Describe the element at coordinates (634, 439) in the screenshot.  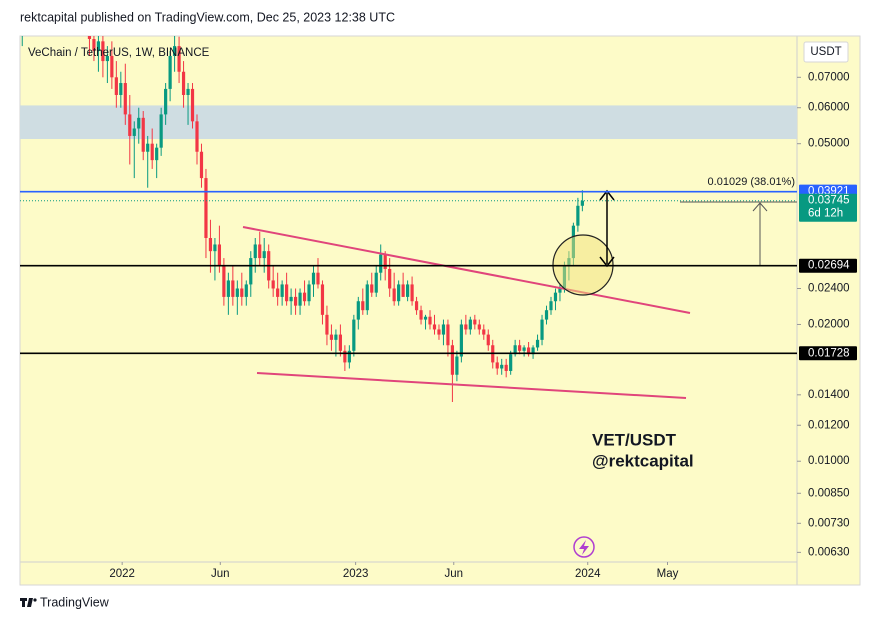
I see `watermark: VET/USDT` at that location.